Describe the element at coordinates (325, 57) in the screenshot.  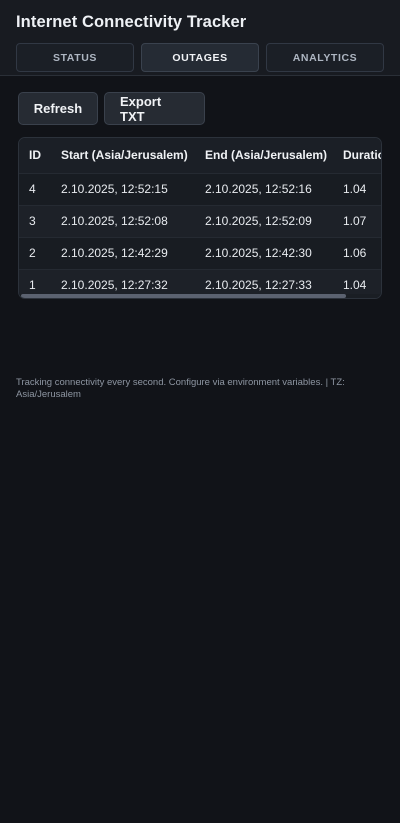
I see `tab-analytics: ANALYTICS` at that location.